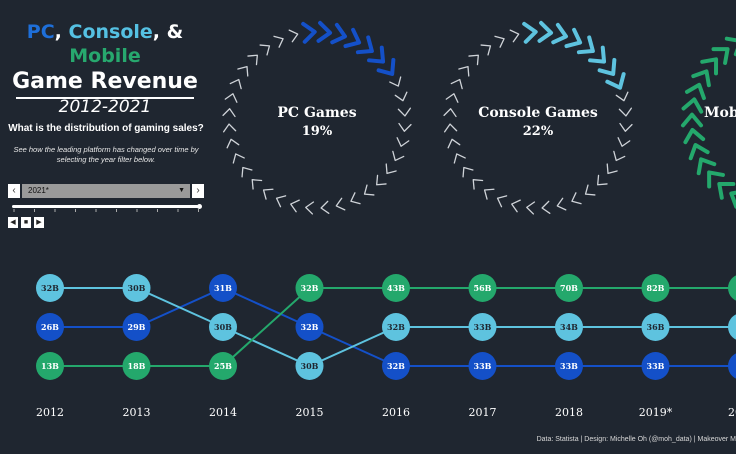 The height and width of the screenshot is (454, 736). I want to click on data-point-console: 36B, so click(655, 327).